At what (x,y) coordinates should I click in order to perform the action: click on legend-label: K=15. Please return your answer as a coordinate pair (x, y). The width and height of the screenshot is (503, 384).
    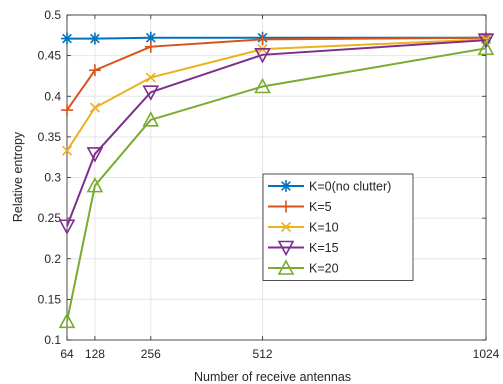
    Looking at the image, I should click on (324, 248).